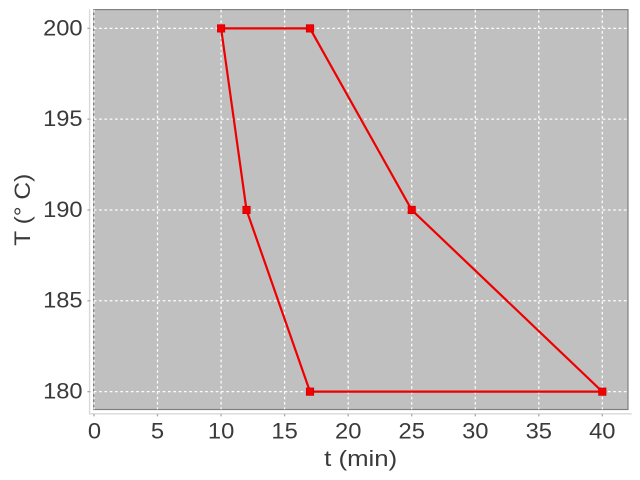  Describe the element at coordinates (348, 431) in the screenshot. I see `svg-text: 20` at that location.